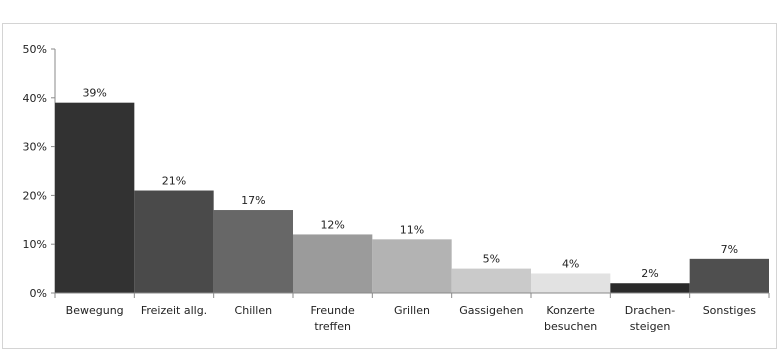  Describe the element at coordinates (491, 259) in the screenshot. I see `data-label: 5%` at that location.